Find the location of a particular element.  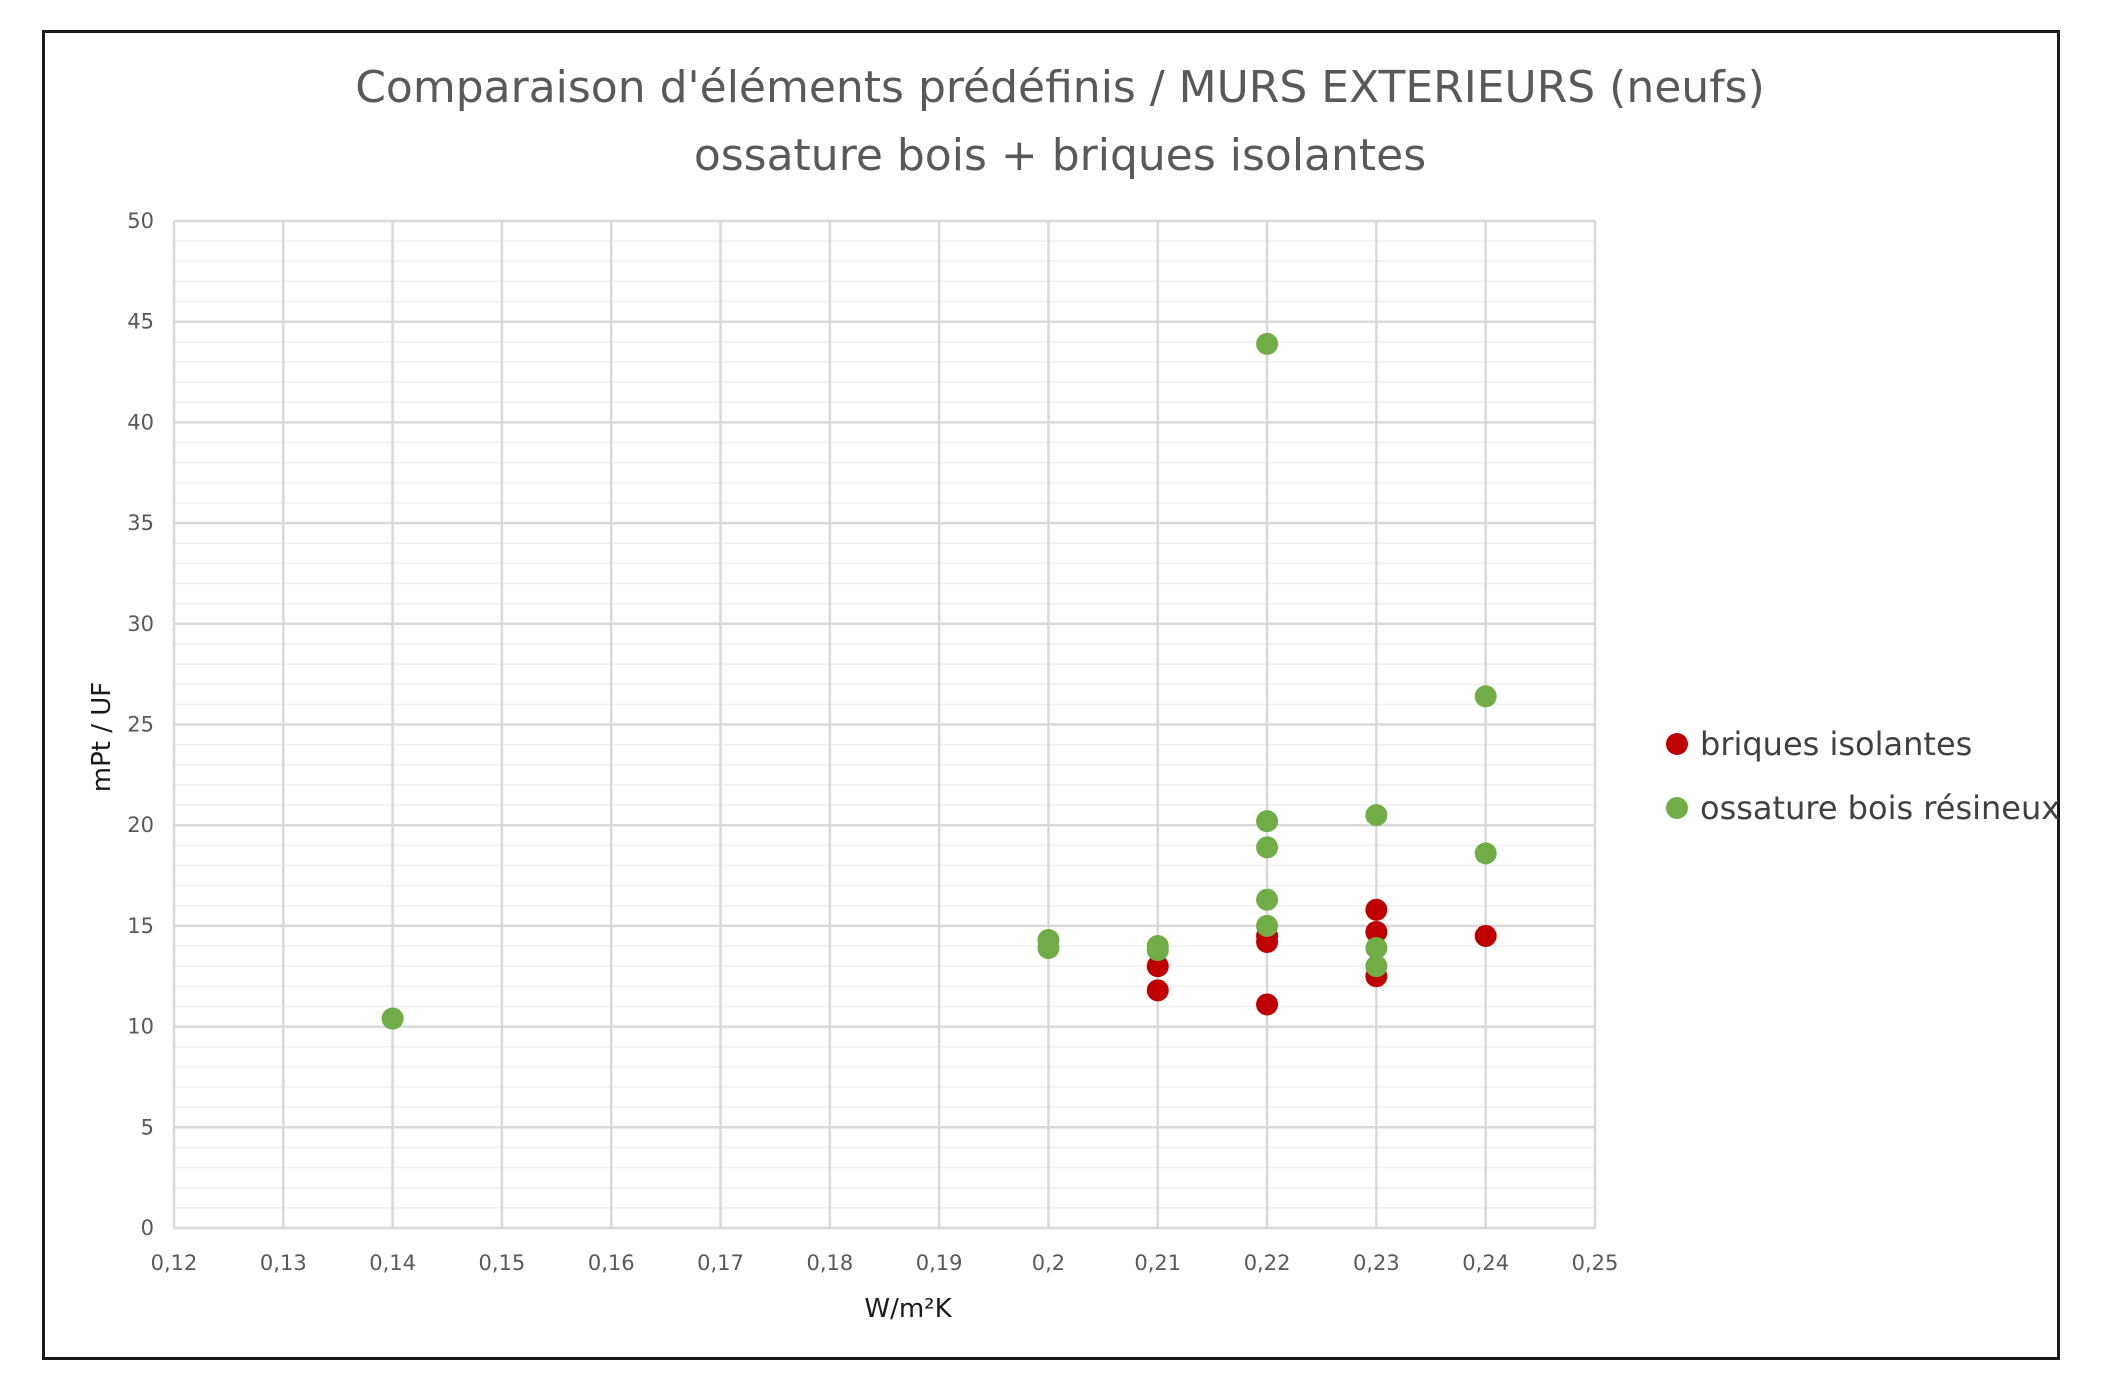

x-tick-label: 0,15 is located at coordinates (502, 1263).